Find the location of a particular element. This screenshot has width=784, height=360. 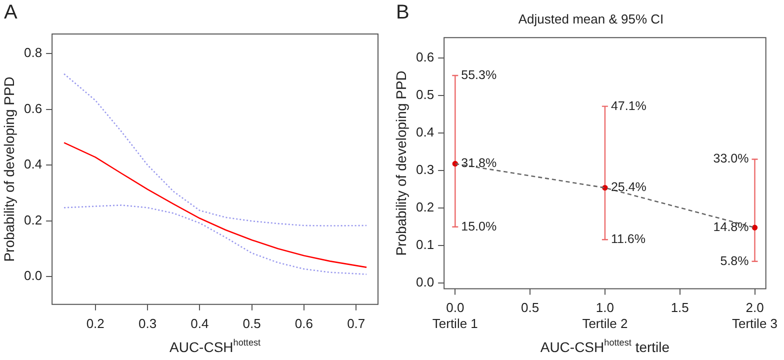

annotation: 33.0% is located at coordinates (731, 159).